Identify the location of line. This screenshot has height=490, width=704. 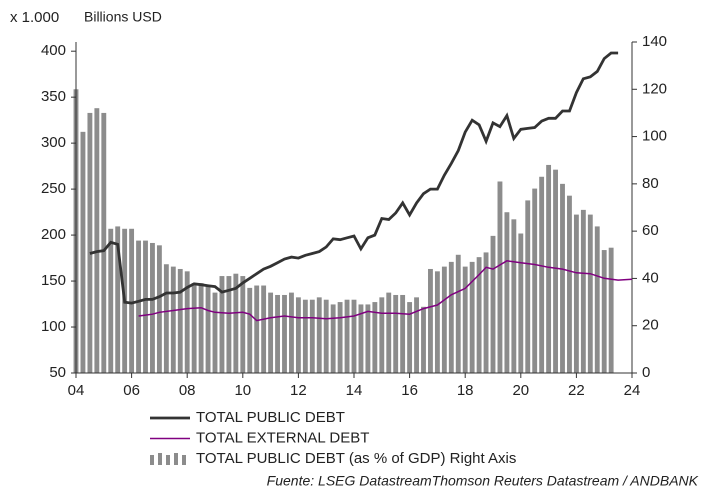
(385, 291).